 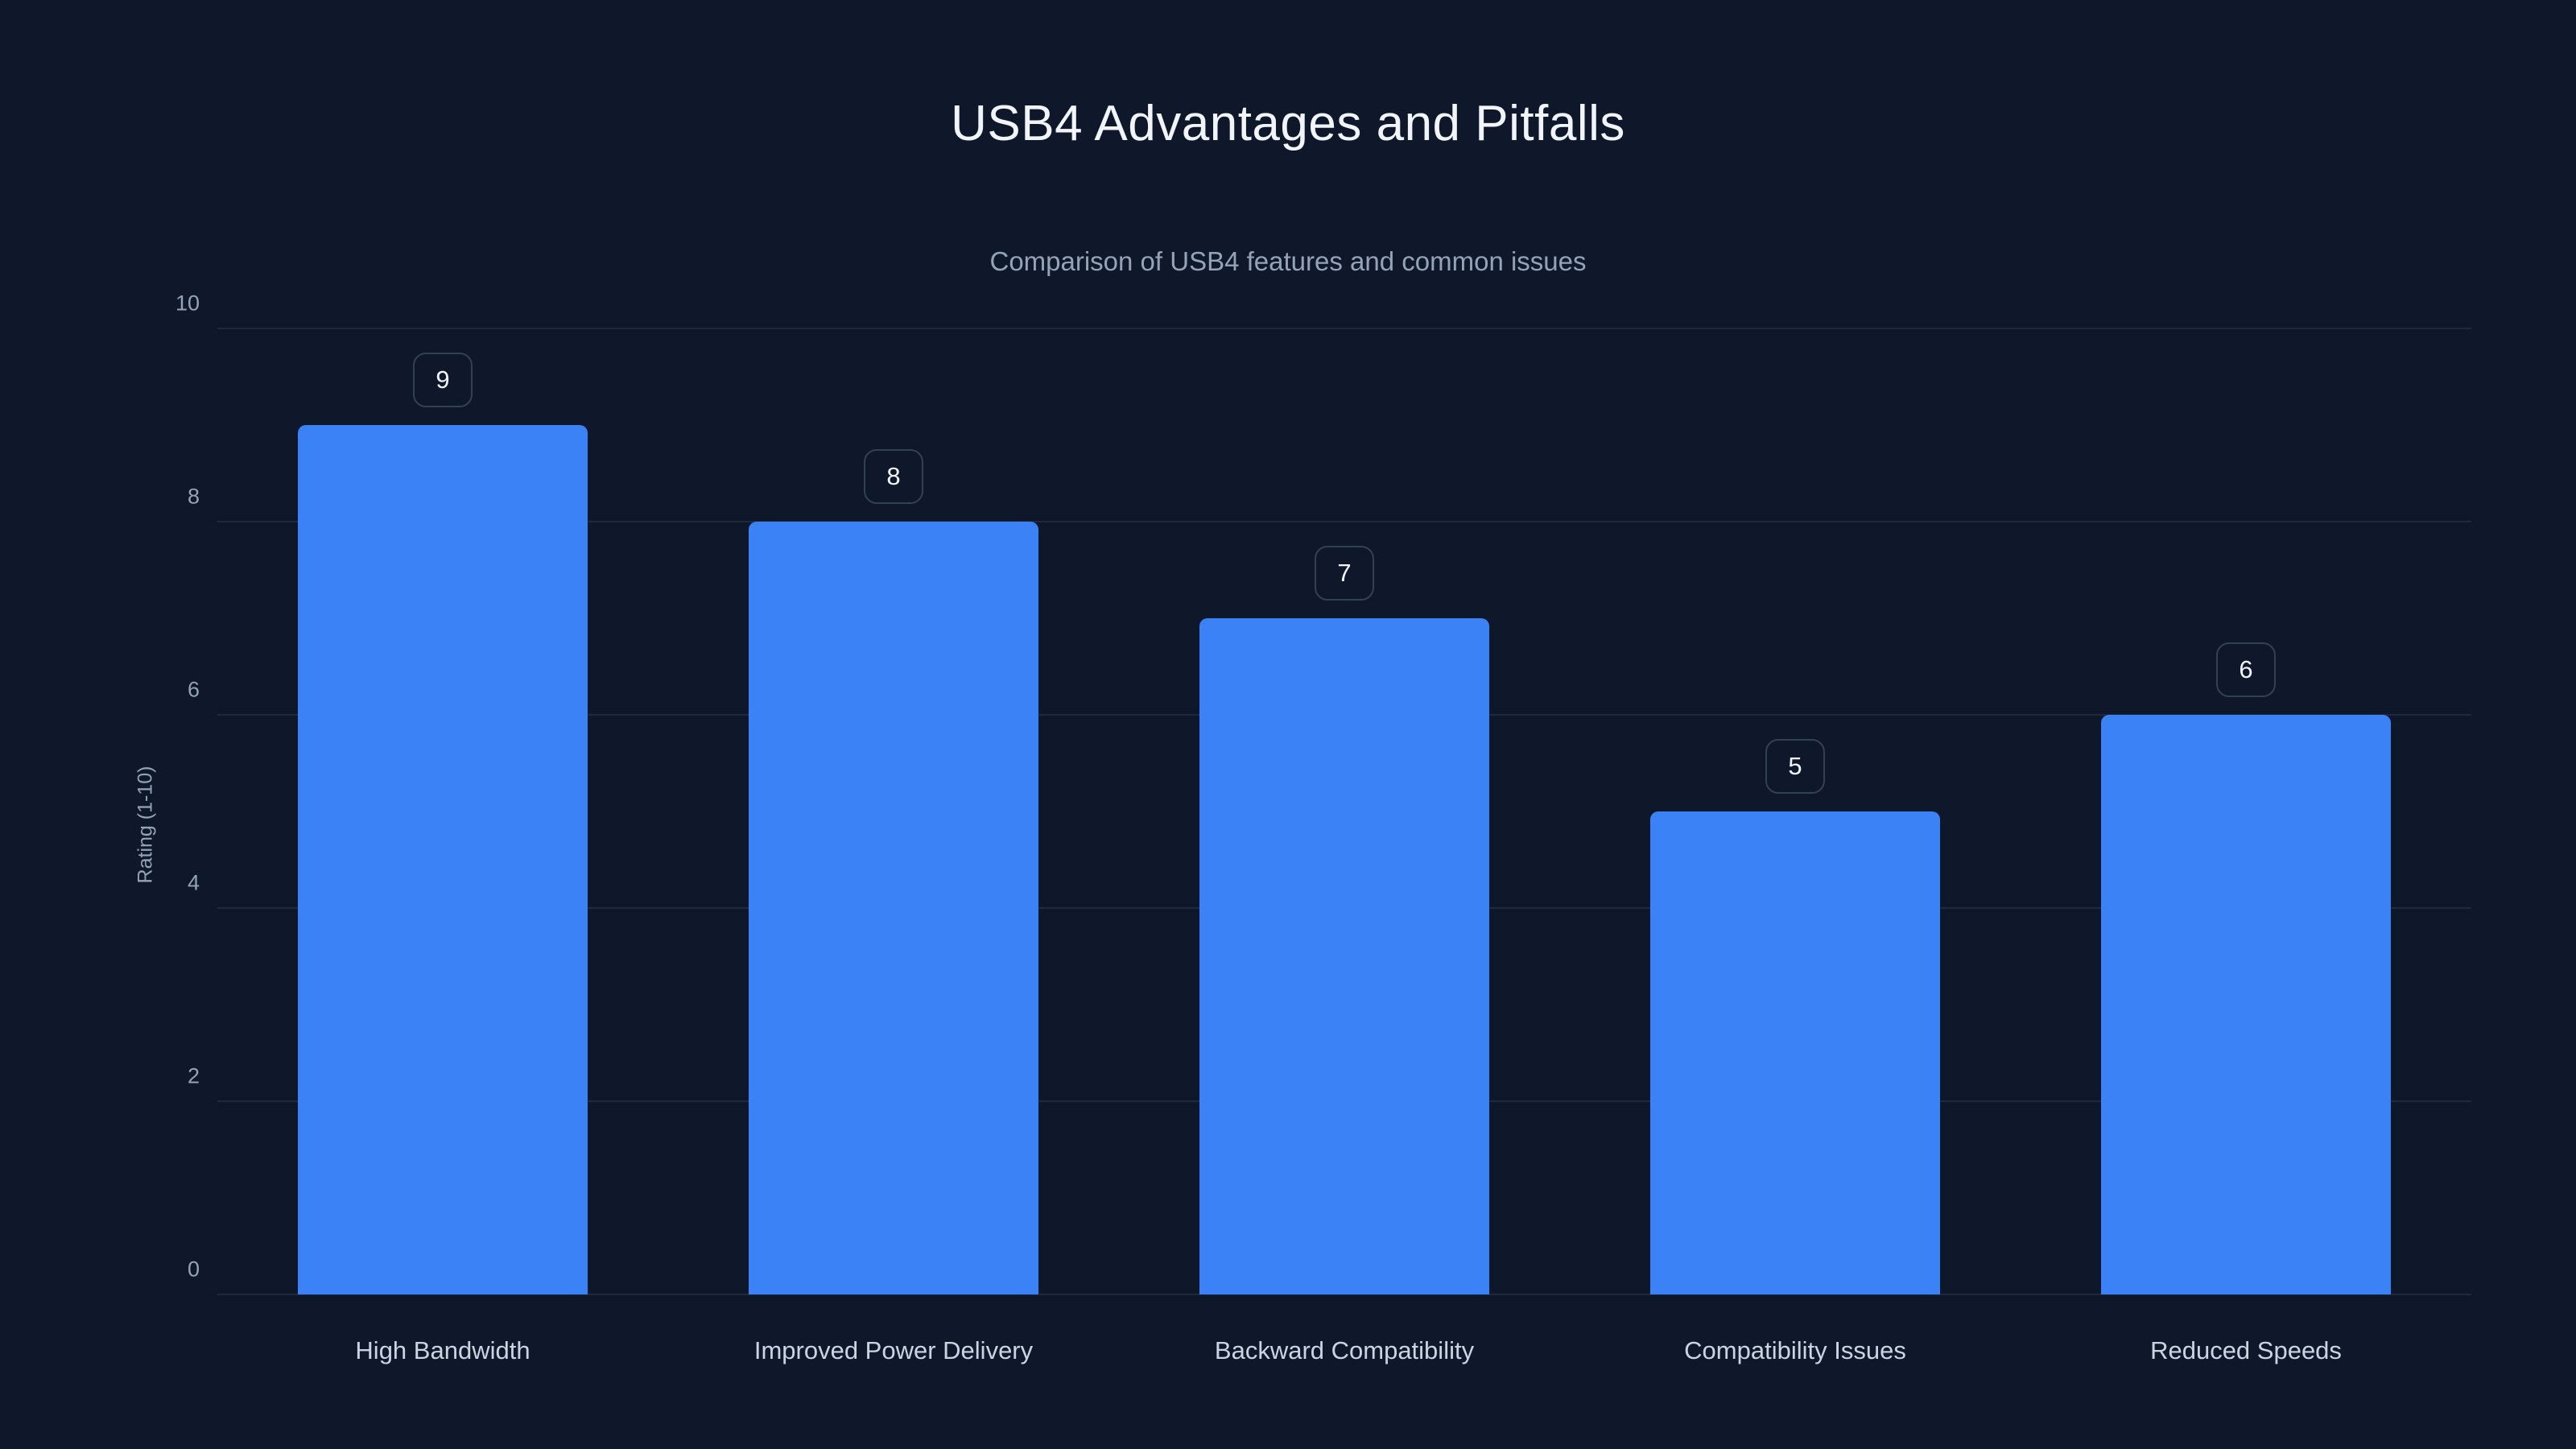 I want to click on bar-slot: 7 Backward Compatibility, so click(x=1344, y=846).